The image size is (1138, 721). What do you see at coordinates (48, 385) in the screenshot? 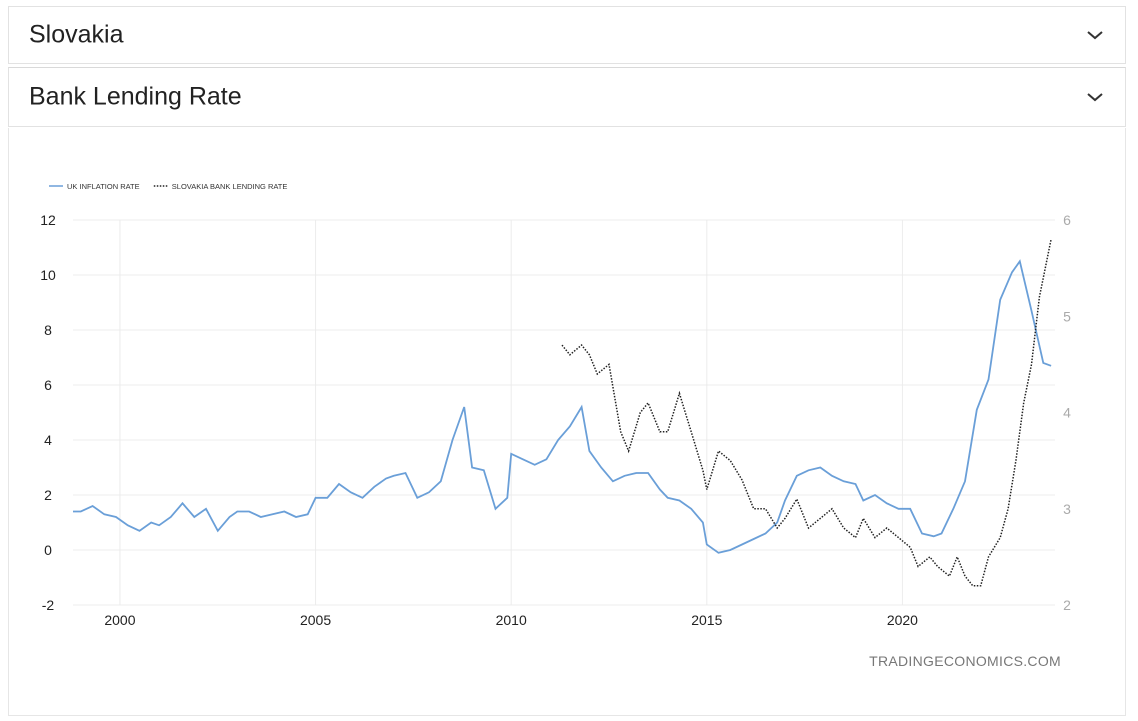
I see `y-left-tick-label: 6` at bounding box center [48, 385].